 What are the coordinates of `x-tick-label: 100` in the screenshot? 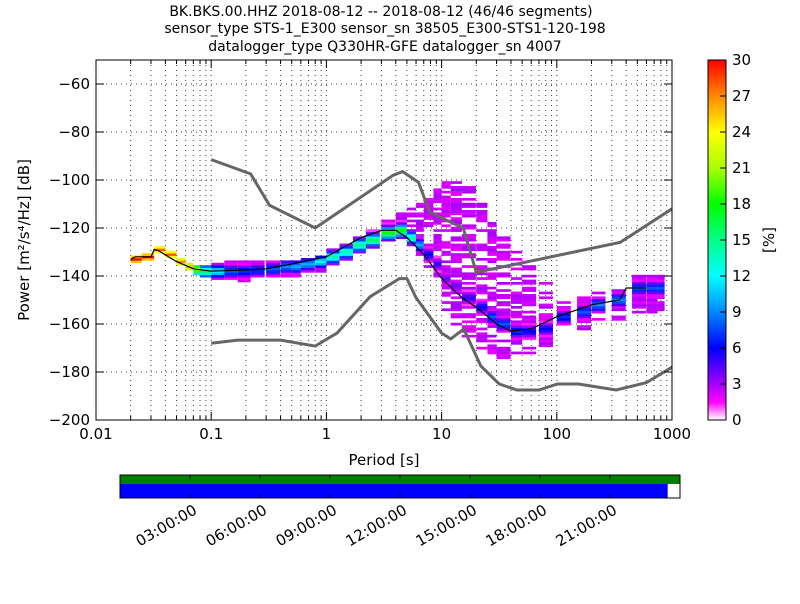 It's located at (556, 434).